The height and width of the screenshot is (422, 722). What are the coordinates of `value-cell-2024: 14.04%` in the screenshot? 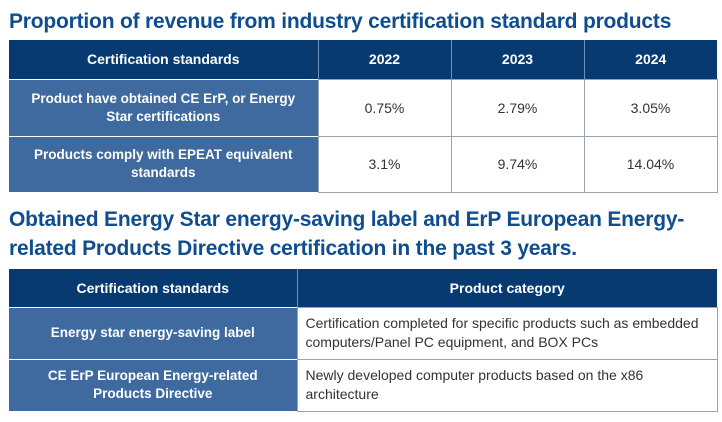 It's located at (650, 164).